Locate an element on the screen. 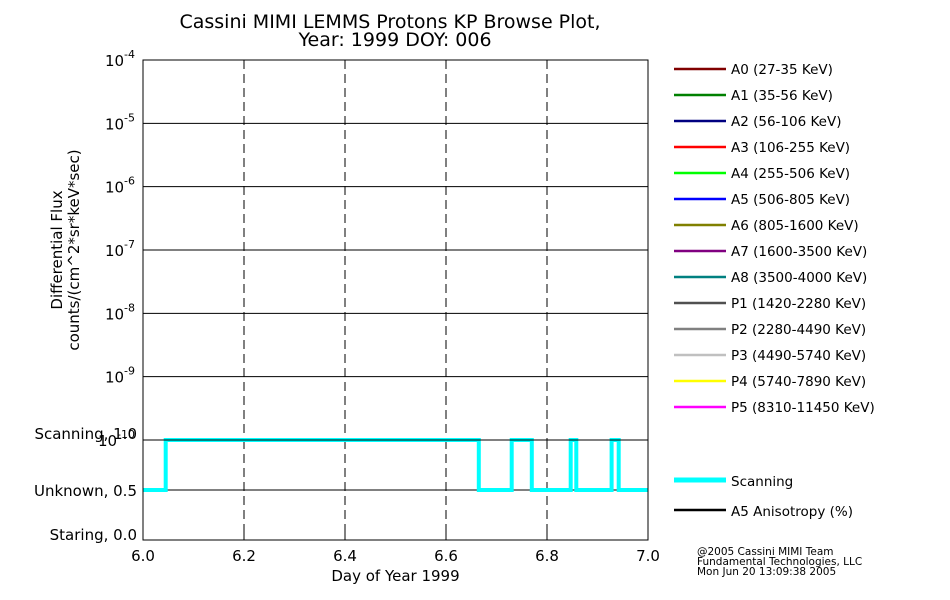  legend-label: A7 (1600-3500 KeV) is located at coordinates (799, 252).